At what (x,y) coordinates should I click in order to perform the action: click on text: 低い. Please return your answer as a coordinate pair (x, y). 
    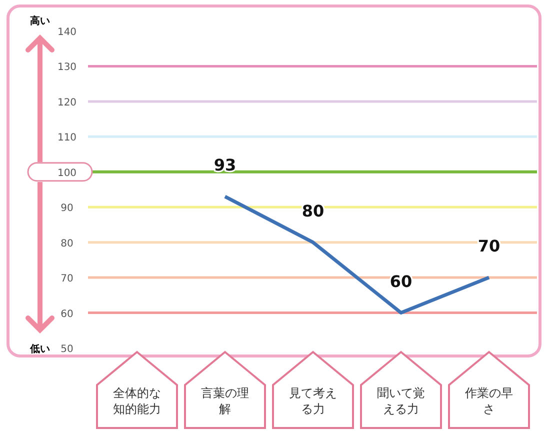
    Looking at the image, I should click on (39, 349).